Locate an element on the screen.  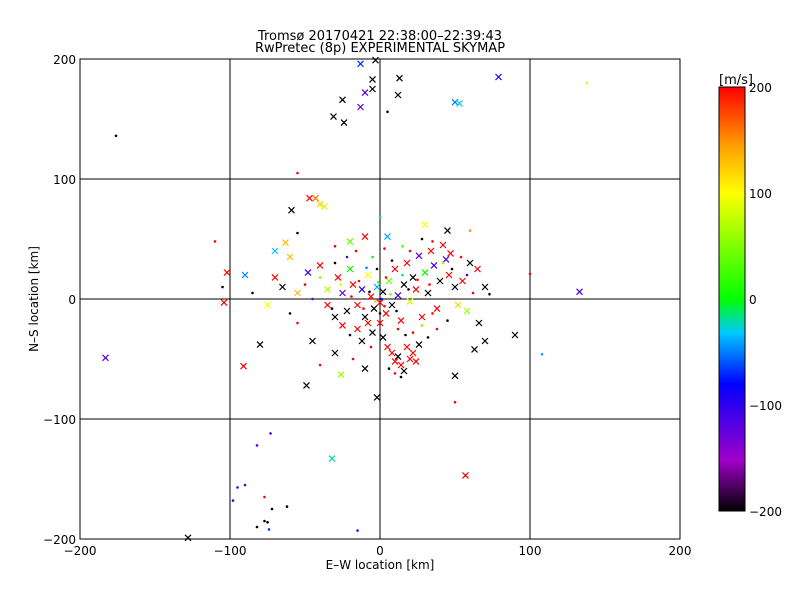
x-tick-label: 200 is located at coordinates (680, 551).